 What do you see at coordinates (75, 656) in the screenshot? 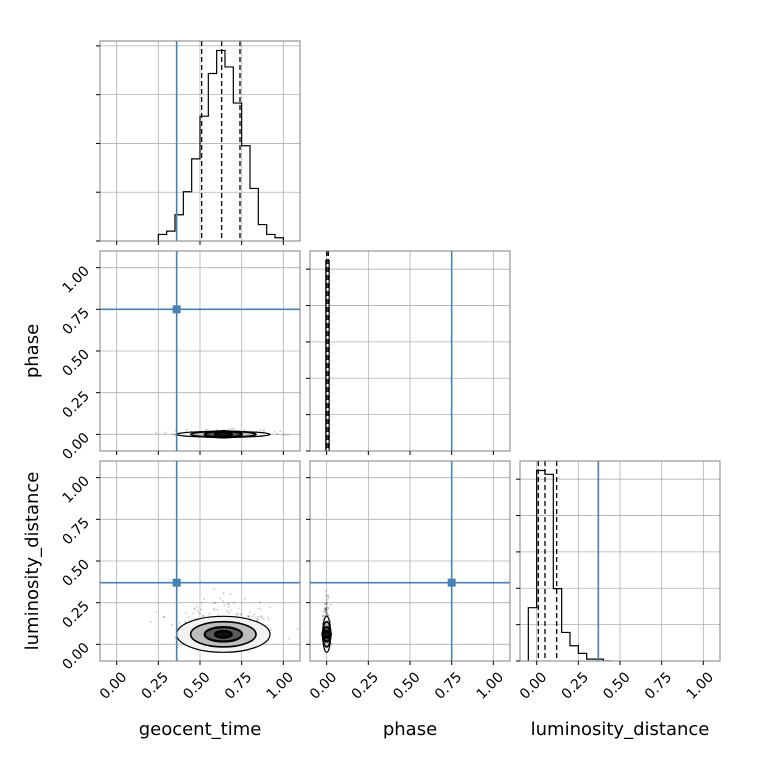
I see `y-tick-label: 0.00` at bounding box center [75, 656].